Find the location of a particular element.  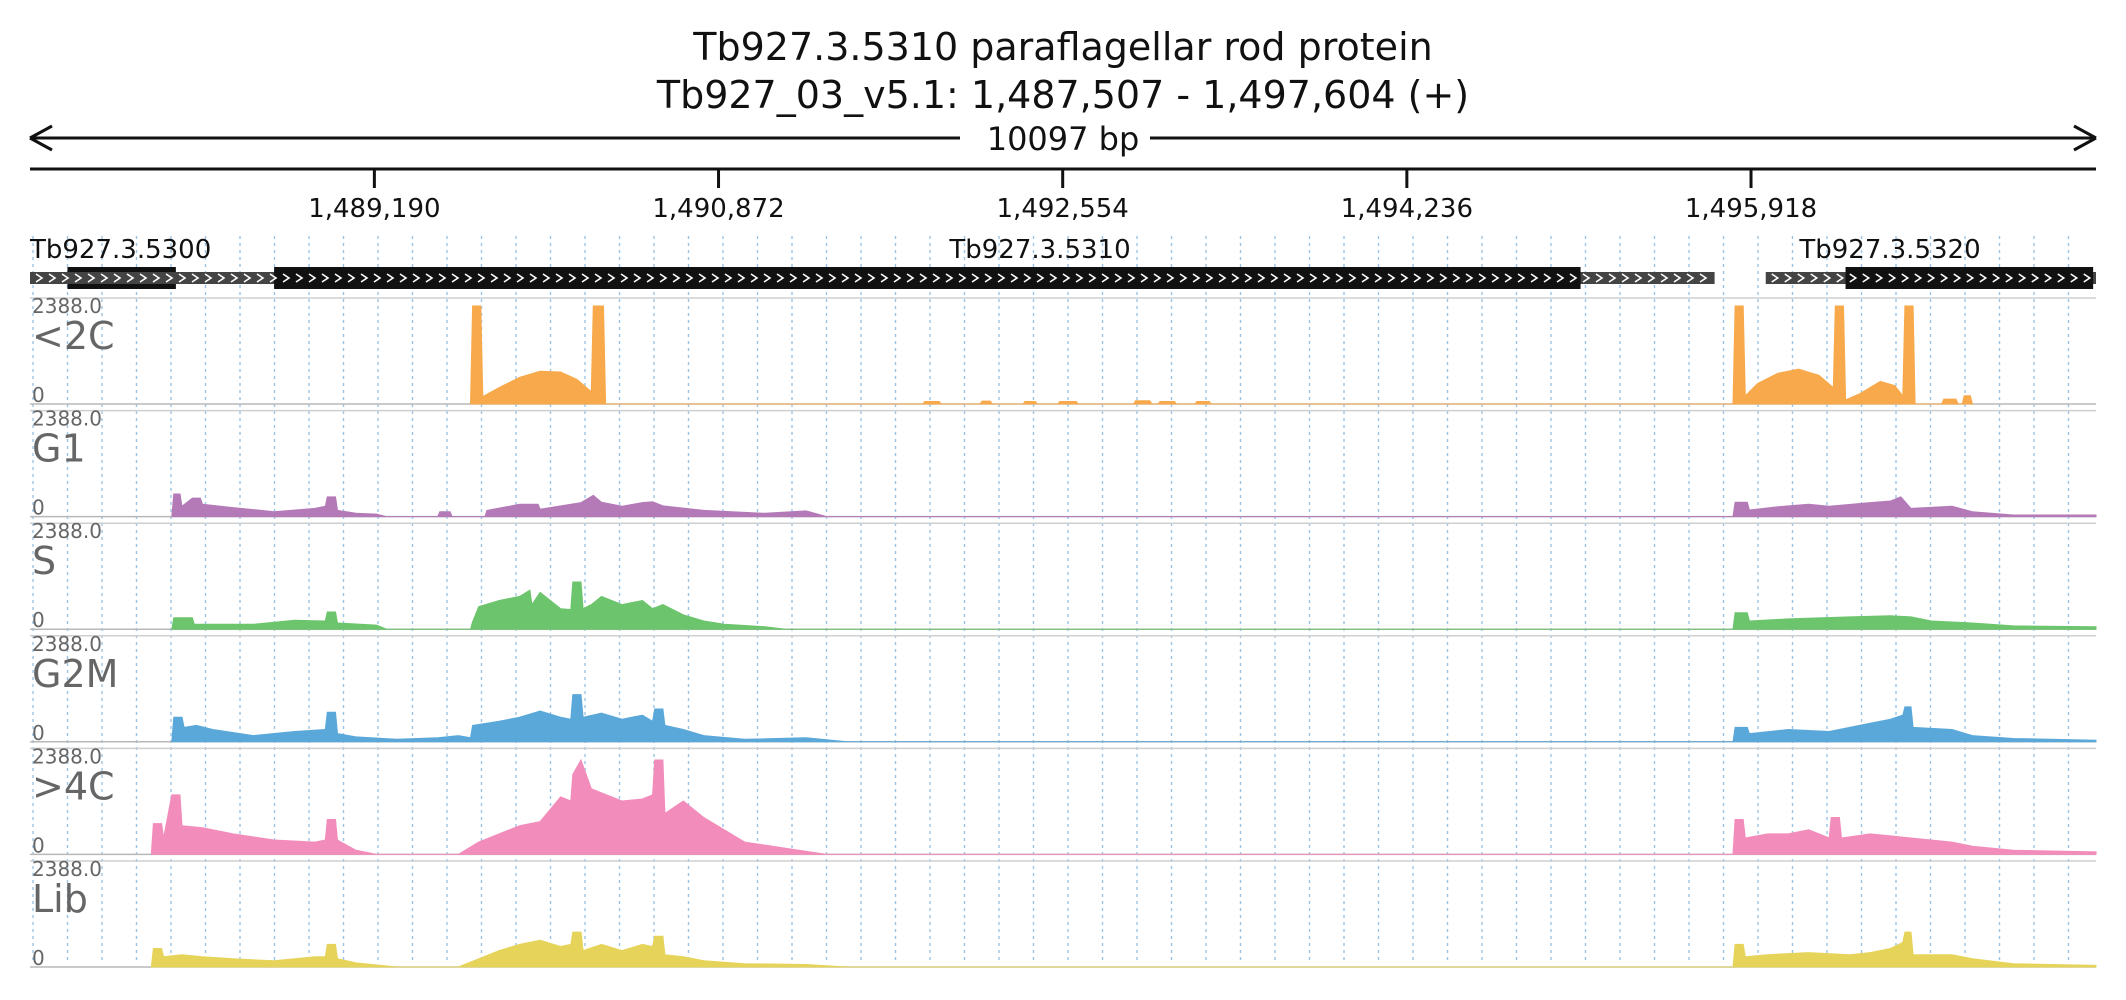

gene-label: Tb927.3.5300 is located at coordinates (120, 250).